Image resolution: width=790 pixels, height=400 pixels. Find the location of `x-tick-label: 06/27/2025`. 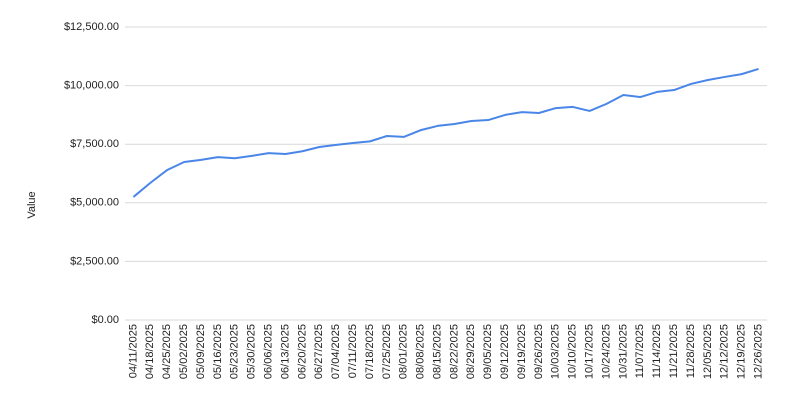

x-tick-label: 06/27/2025 is located at coordinates (319, 351).